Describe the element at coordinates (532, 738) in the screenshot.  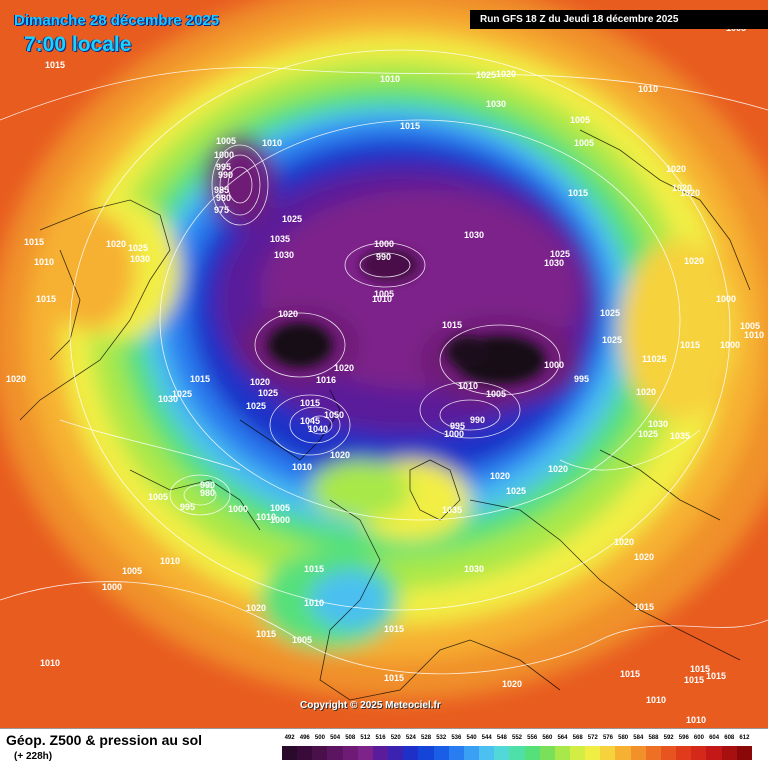
I see `scale-label: 556` at that location.